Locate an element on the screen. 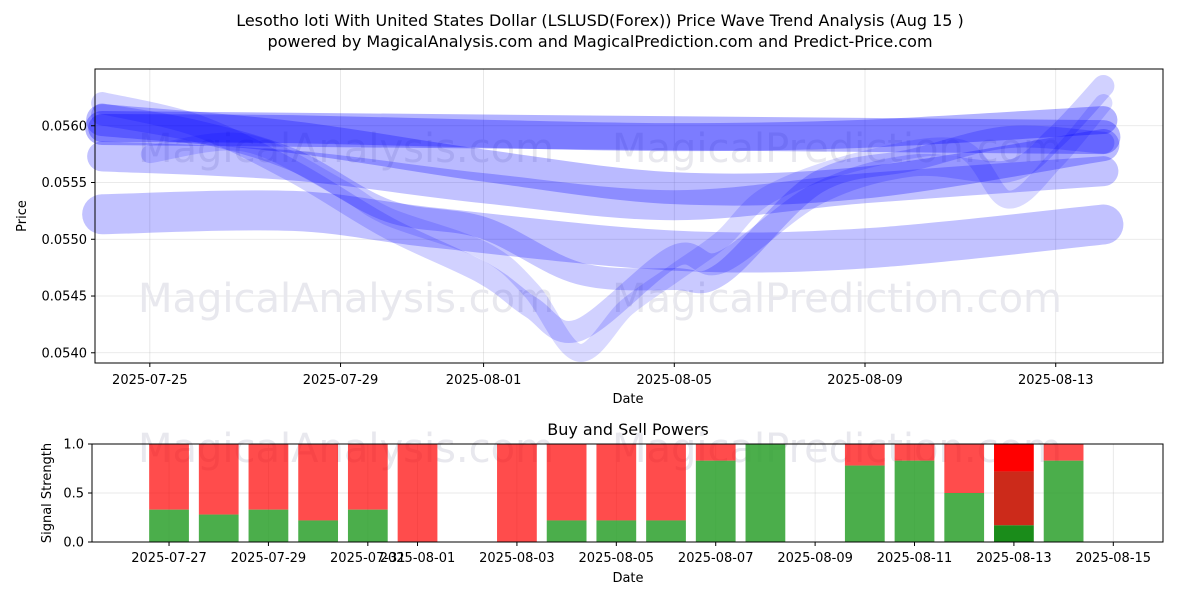 The height and width of the screenshot is (600, 1200). price-y-tick-label: 0.0550 is located at coordinates (65, 240).